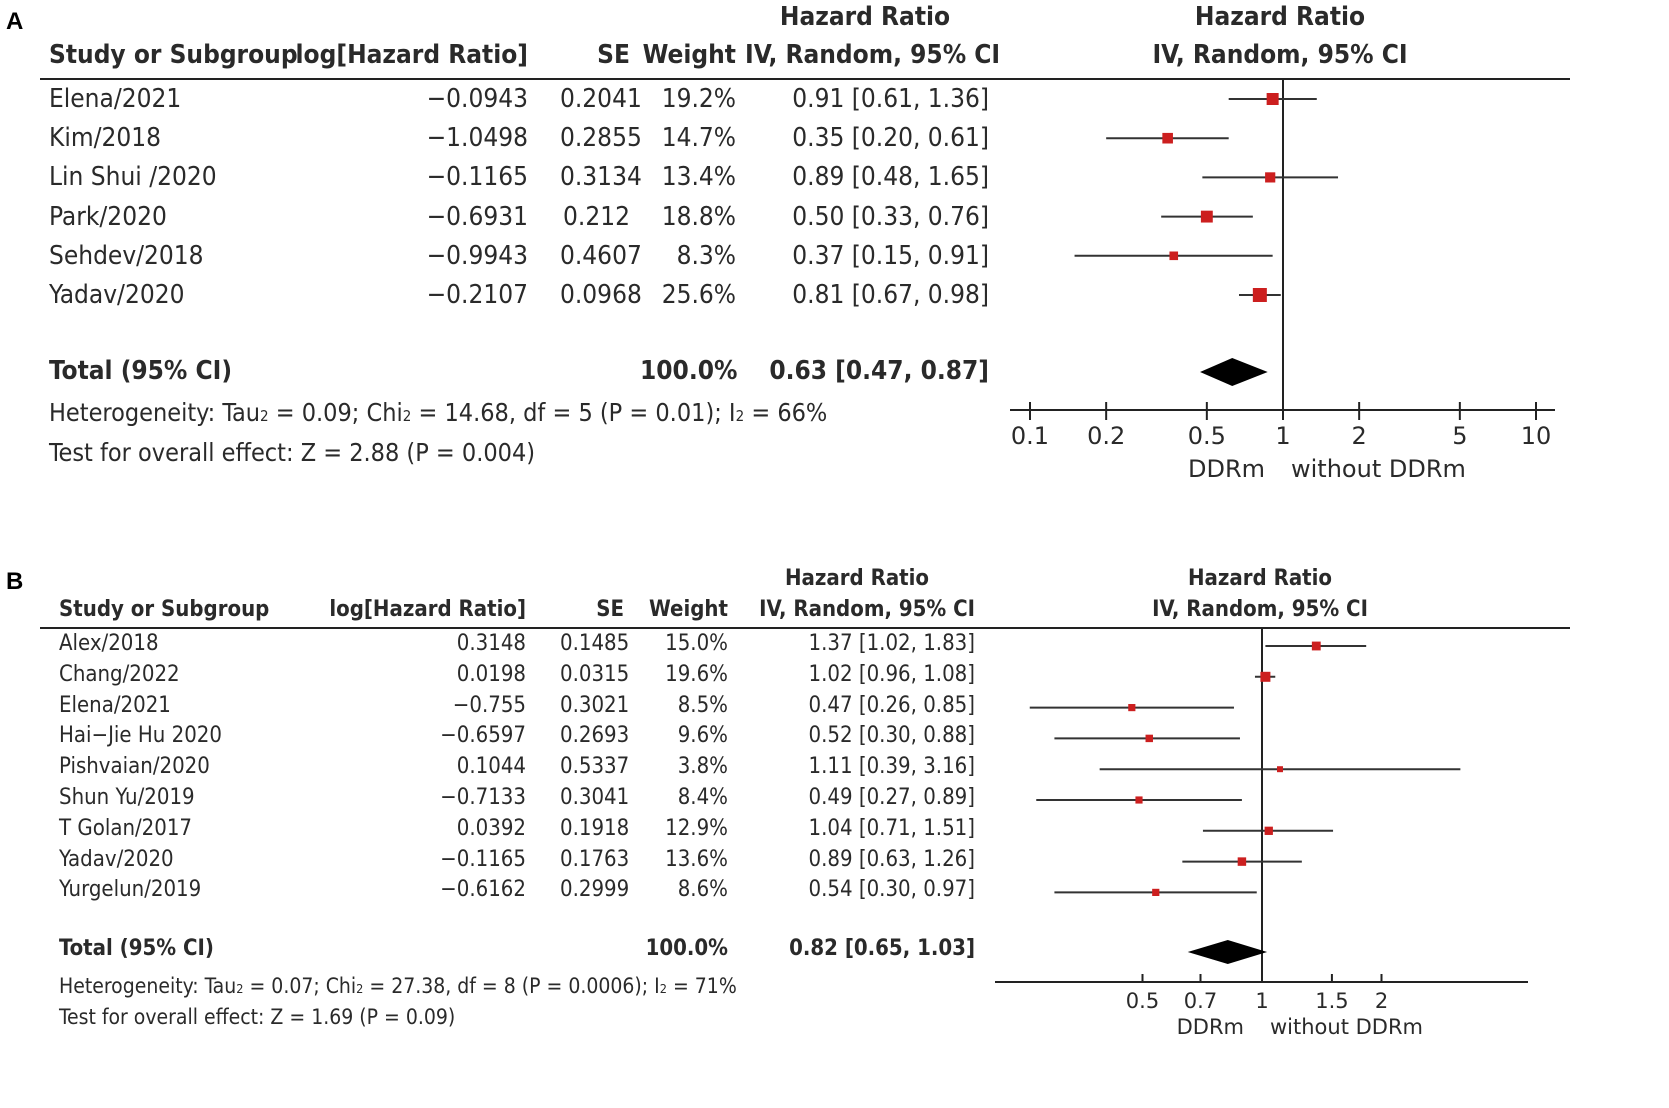 The width and height of the screenshot is (1669, 1108). Describe the element at coordinates (686, 948) in the screenshot. I see `total-weight-b: 100.0%` at that location.